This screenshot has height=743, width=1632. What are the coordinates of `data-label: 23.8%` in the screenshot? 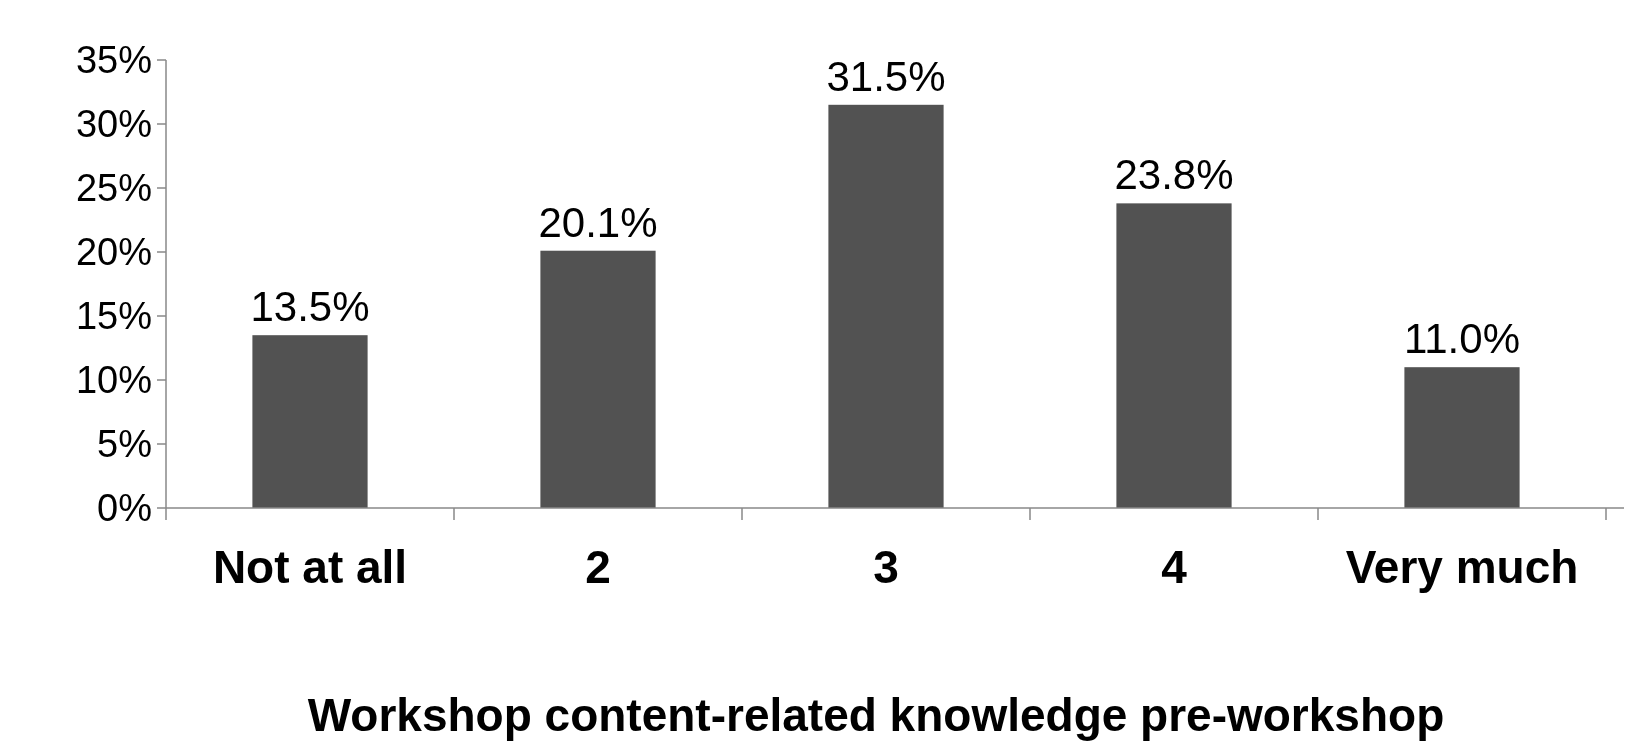 It's located at (1174, 175).